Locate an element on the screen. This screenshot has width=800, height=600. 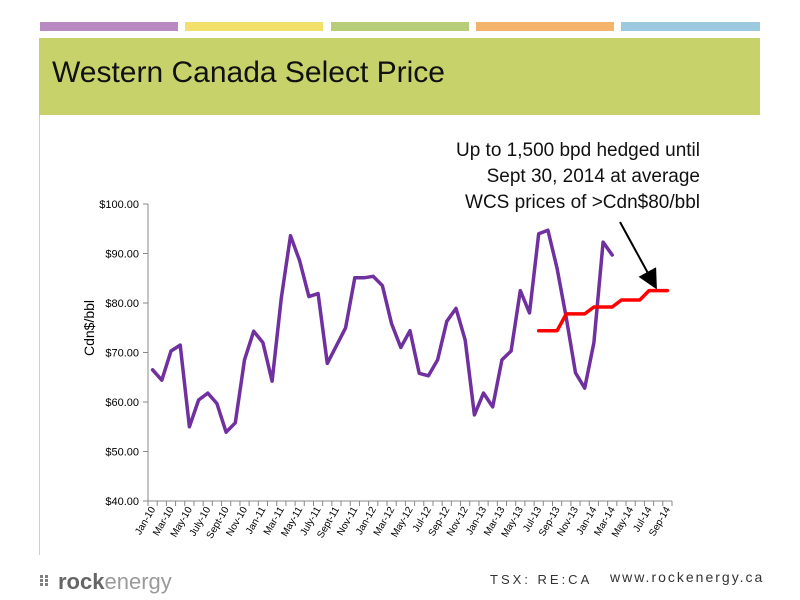
slide-title: Western Canada Select Price is located at coordinates (248, 72).